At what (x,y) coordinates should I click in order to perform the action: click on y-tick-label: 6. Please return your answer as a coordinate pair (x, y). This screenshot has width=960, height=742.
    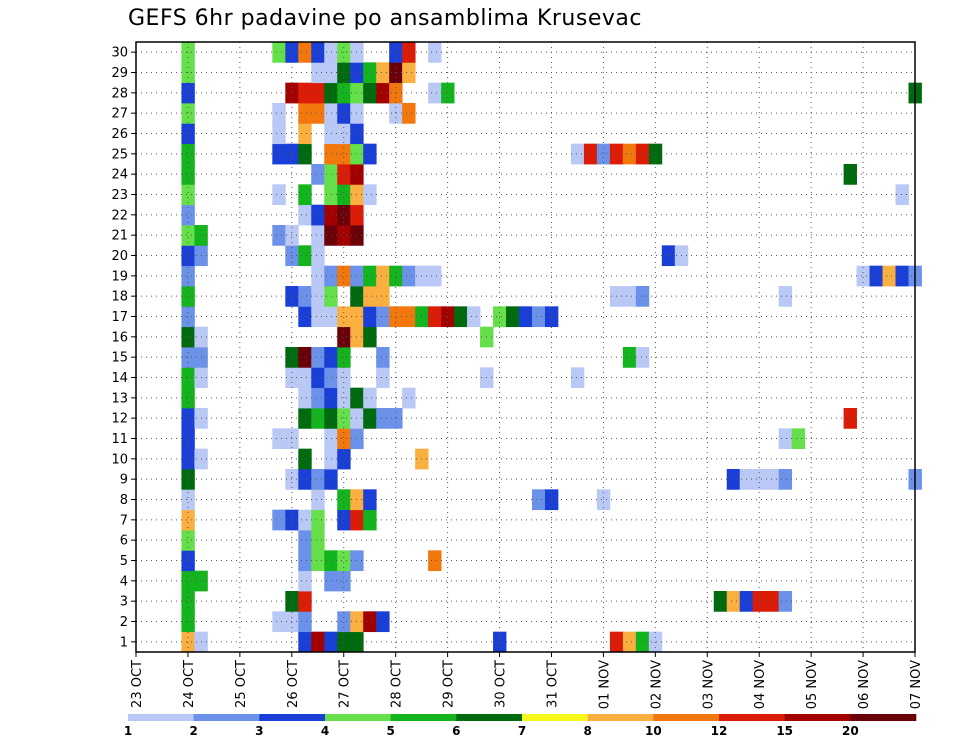
    Looking at the image, I should click on (124, 541).